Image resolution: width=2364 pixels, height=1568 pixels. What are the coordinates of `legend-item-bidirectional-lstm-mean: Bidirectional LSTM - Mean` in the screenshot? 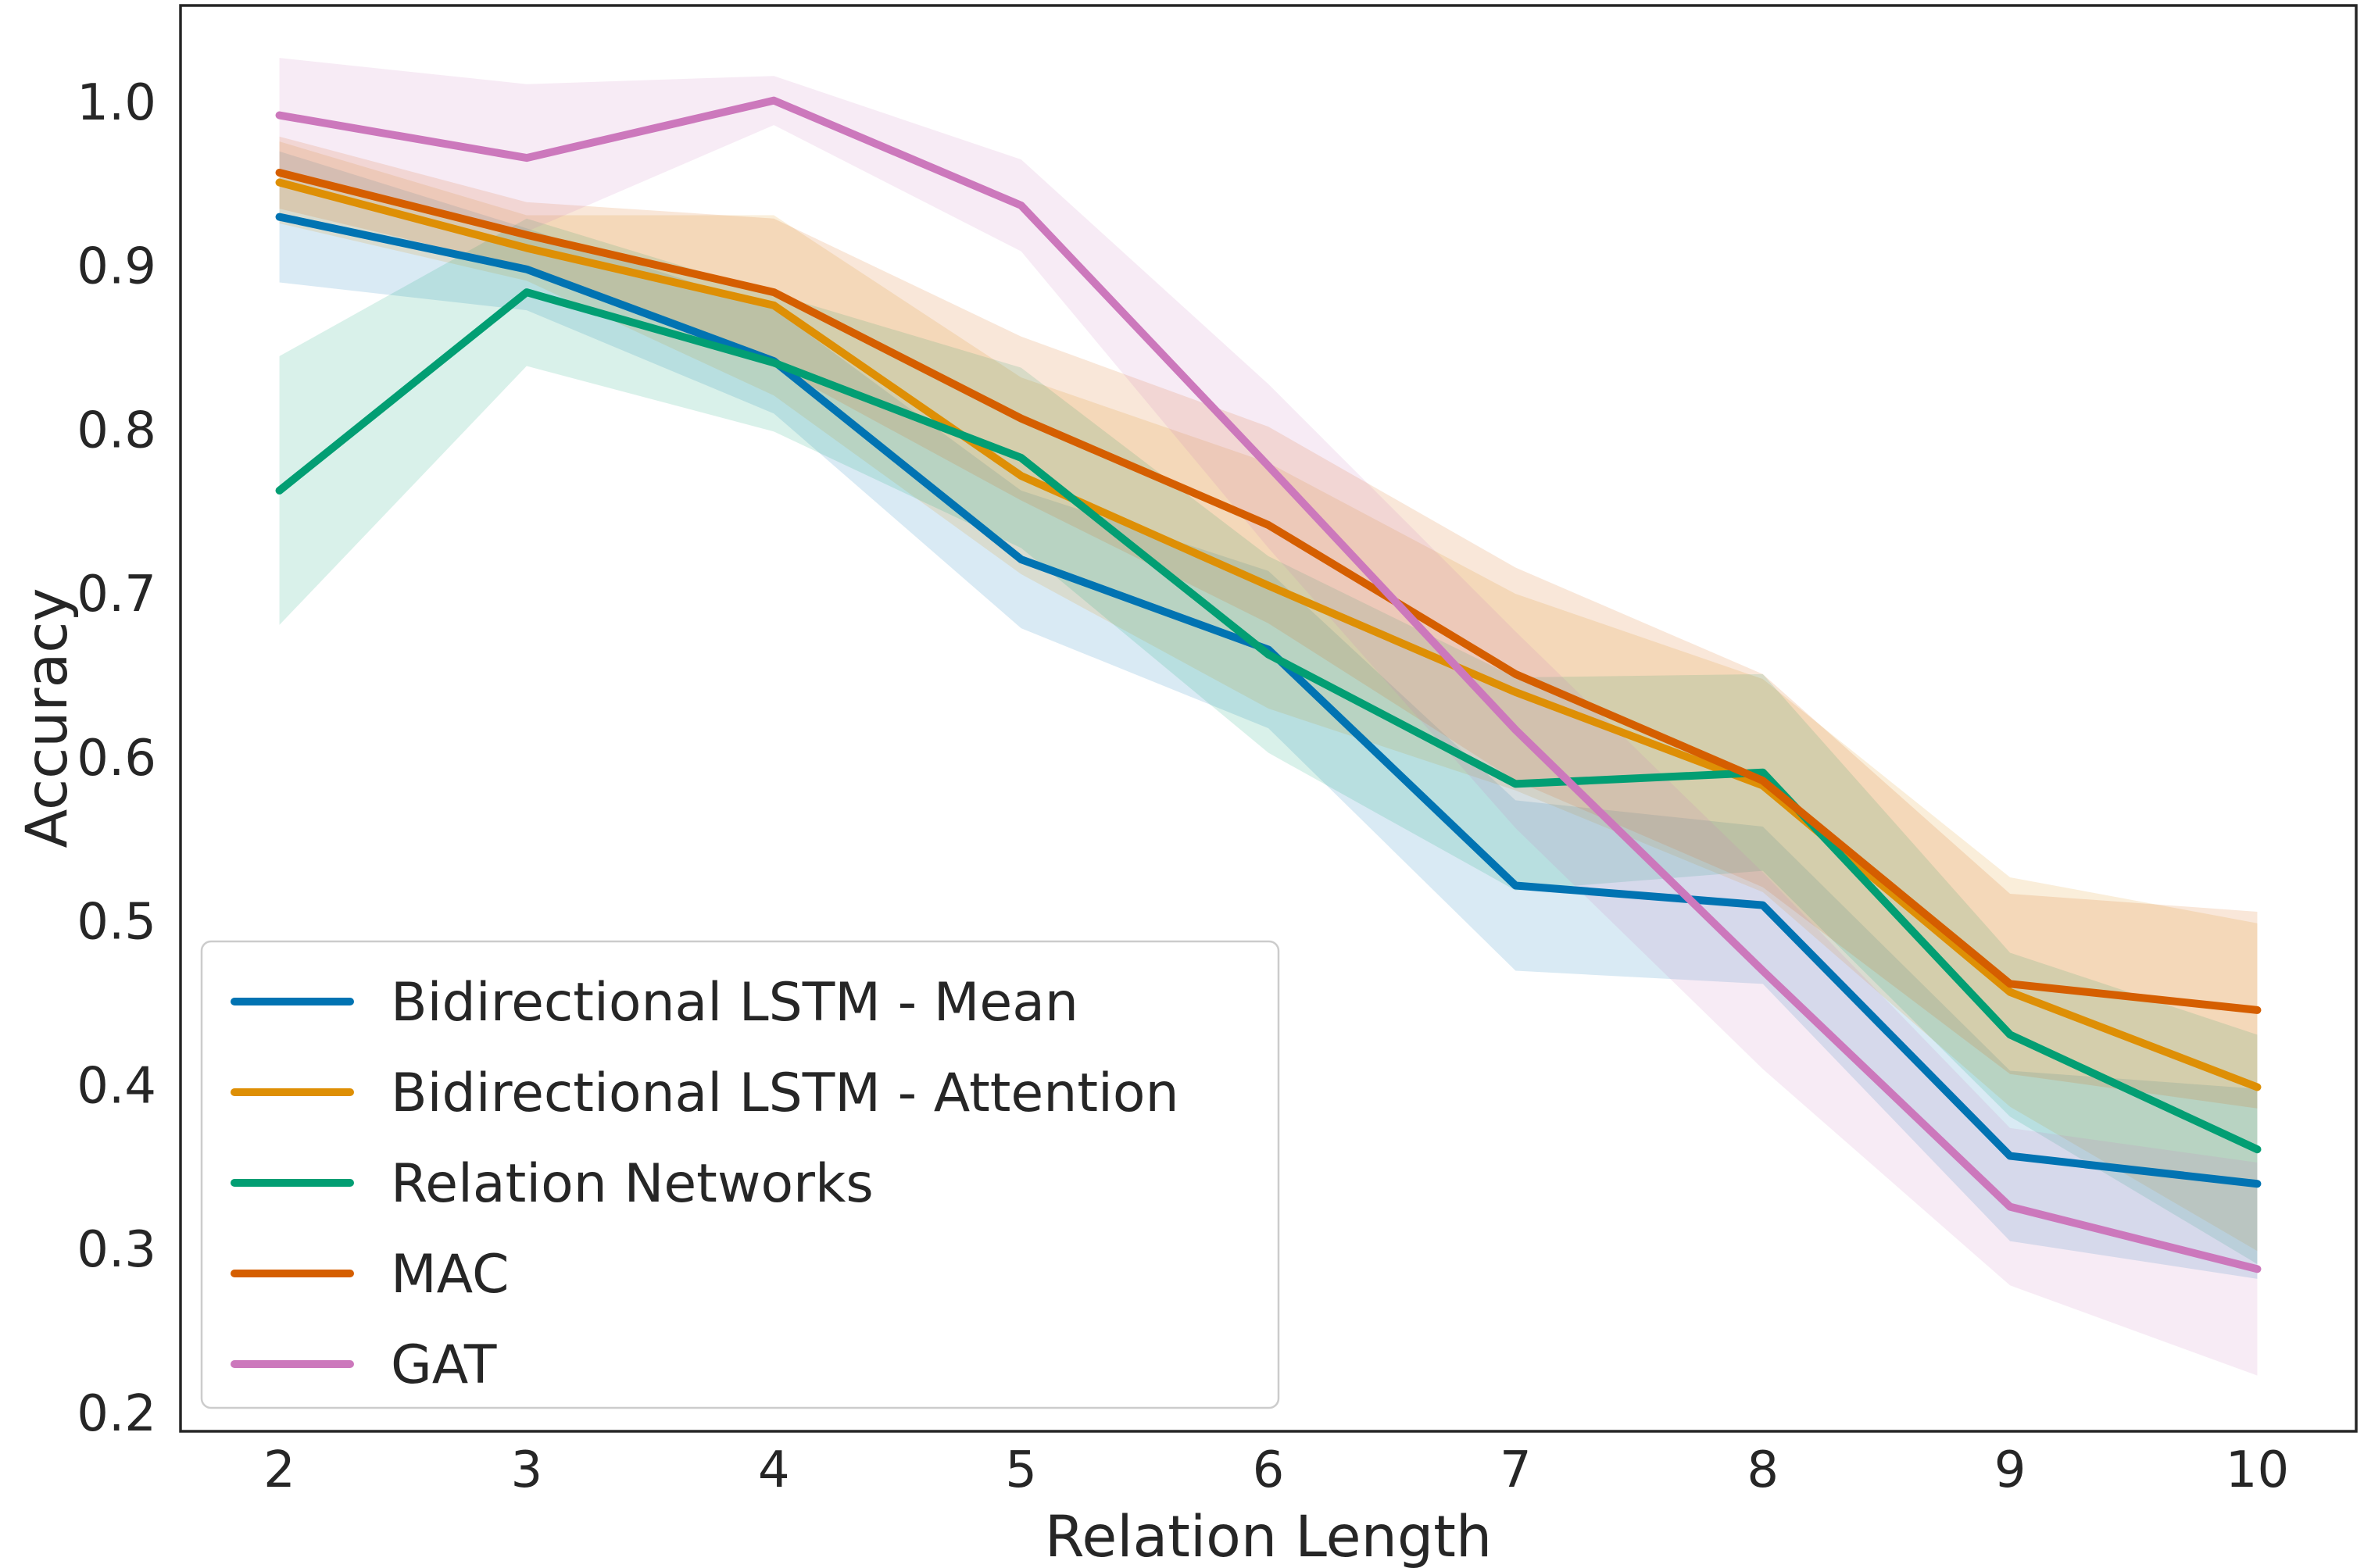 It's located at (735, 1003).